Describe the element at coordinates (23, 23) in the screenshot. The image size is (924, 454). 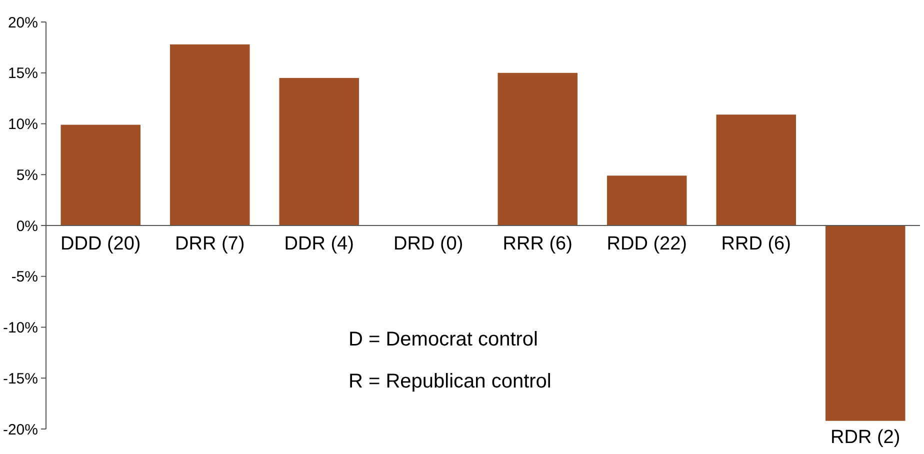
I see `y-tick-label: 20%` at that location.